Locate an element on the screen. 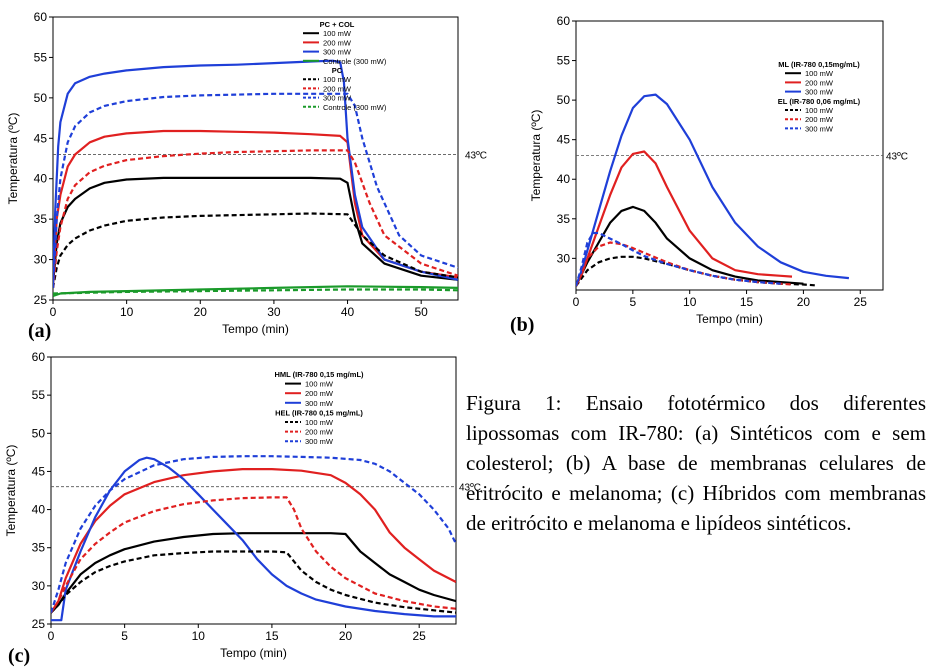 This screenshot has width=934, height=672. x-tick-label: 50 is located at coordinates (422, 312).